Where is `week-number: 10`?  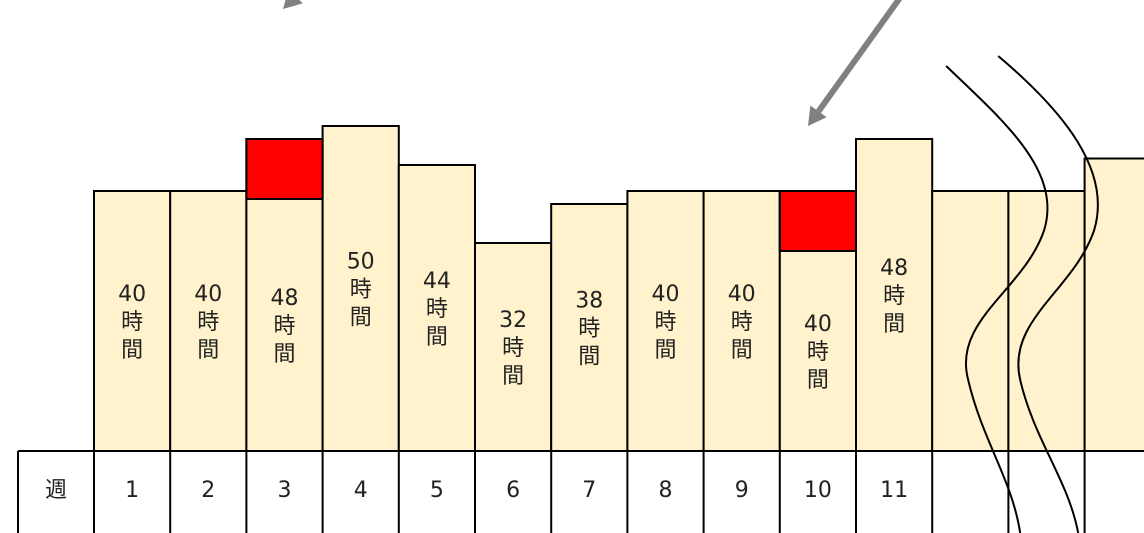
week-number: 10 is located at coordinates (818, 490).